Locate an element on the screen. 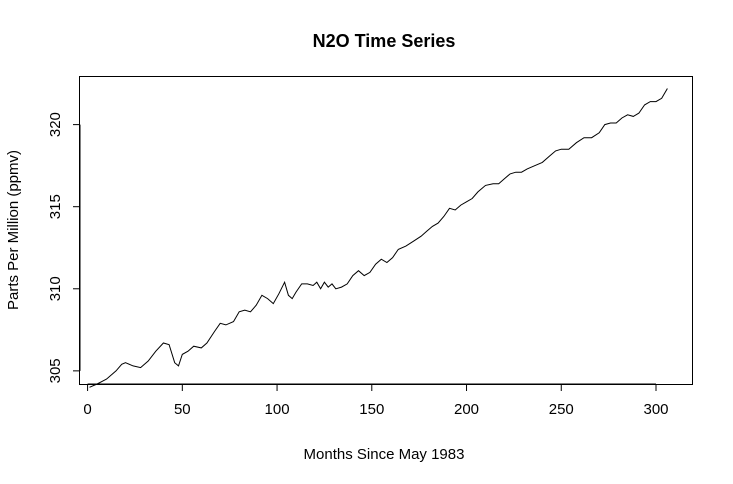 The image size is (733, 484). x-tick-label: 50 is located at coordinates (182, 409).